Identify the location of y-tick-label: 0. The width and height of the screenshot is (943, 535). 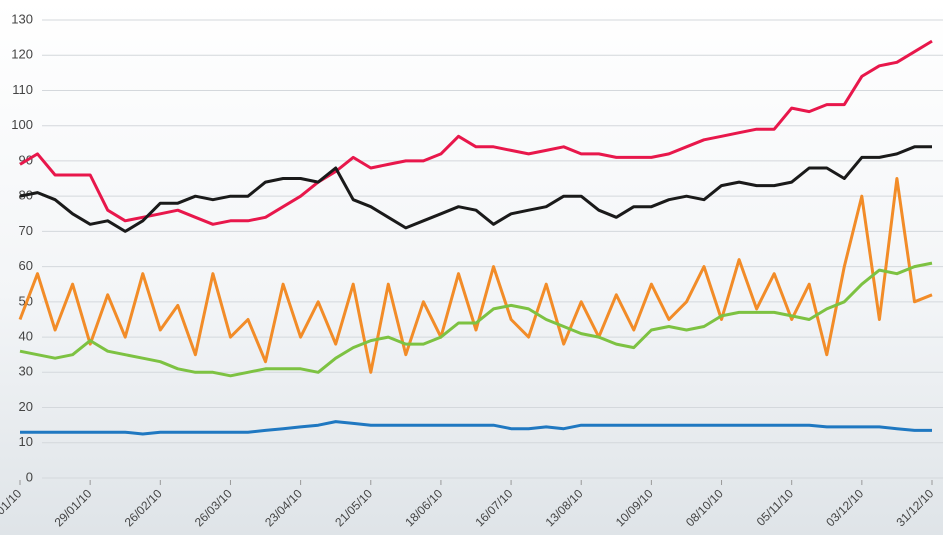
(29, 476).